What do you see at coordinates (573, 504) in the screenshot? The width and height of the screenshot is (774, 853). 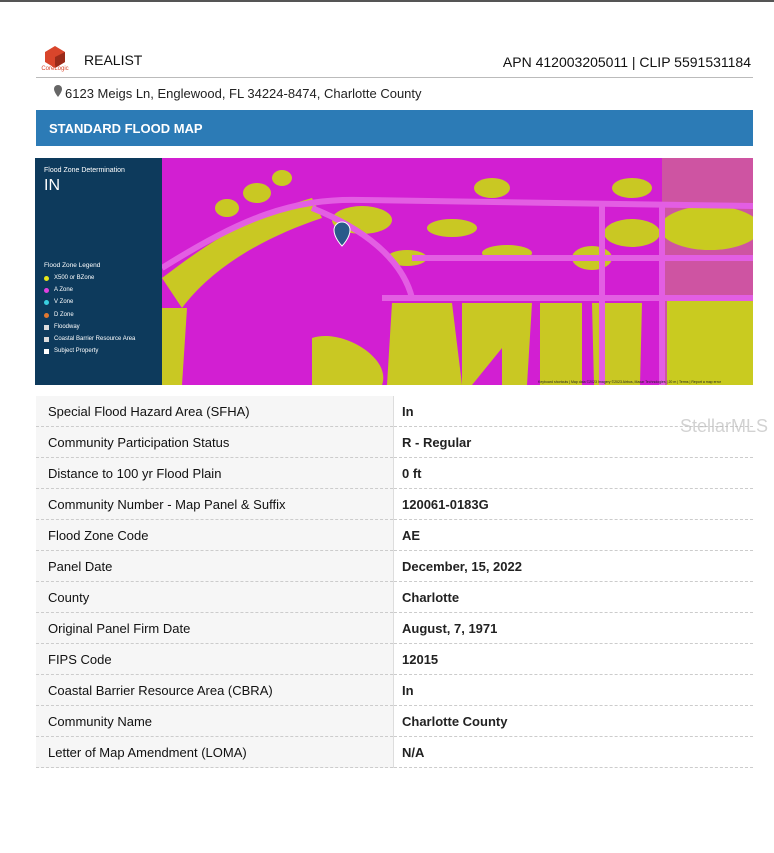 I see `field-value: 120061-0183G` at bounding box center [573, 504].